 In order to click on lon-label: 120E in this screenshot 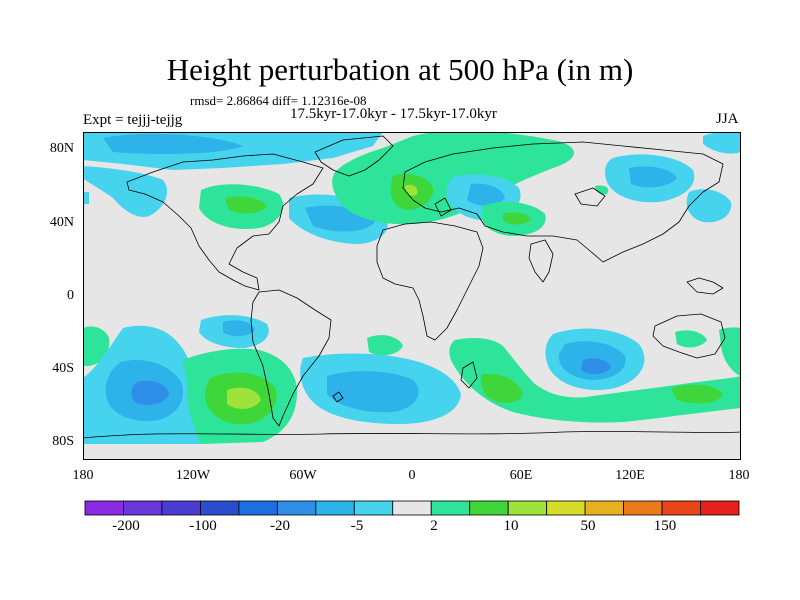, I will do `click(630, 475)`.